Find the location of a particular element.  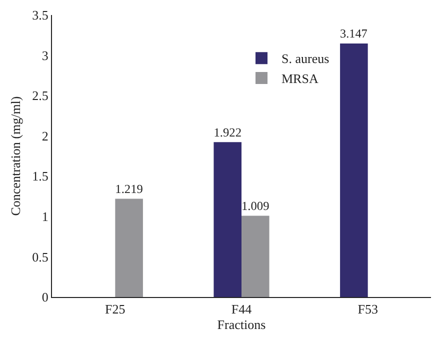

data-label: 1.922 is located at coordinates (228, 132).